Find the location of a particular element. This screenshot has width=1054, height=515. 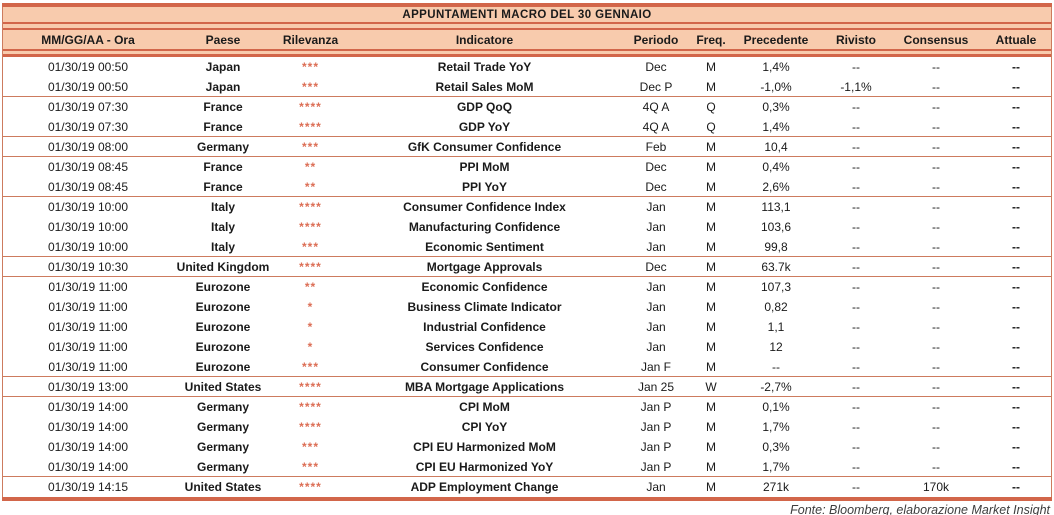

cell-indicator: CPI EU Harmonized MoM is located at coordinates (484, 447).